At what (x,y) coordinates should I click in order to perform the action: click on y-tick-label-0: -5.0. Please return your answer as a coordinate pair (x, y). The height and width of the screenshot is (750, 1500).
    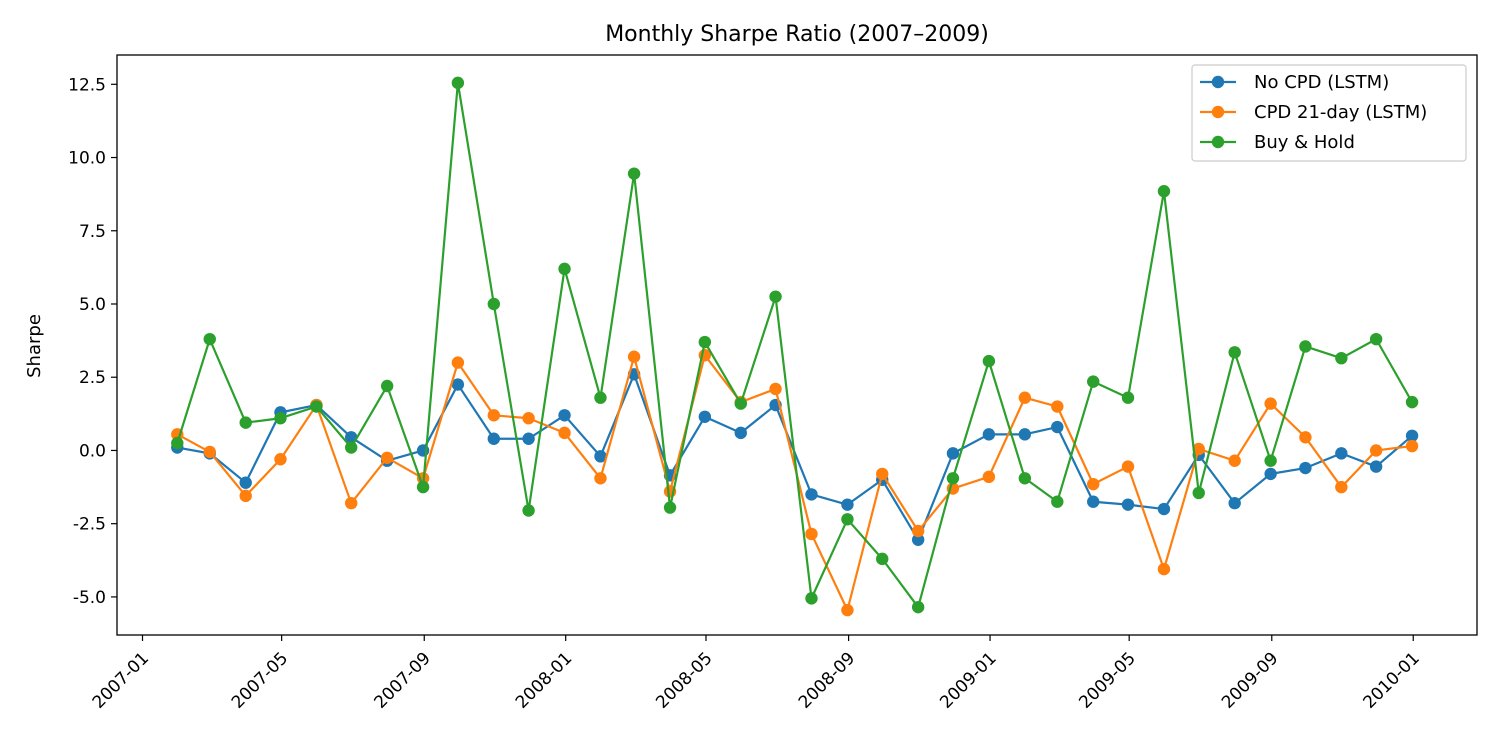
    Looking at the image, I should click on (89, 598).